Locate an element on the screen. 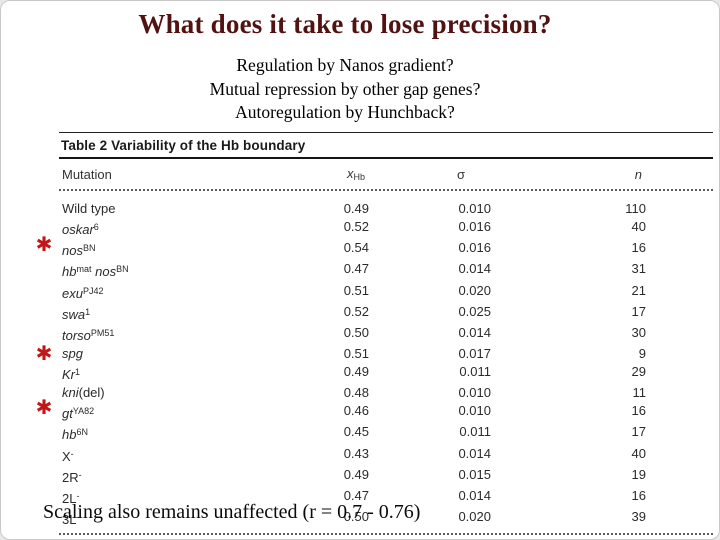 The width and height of the screenshot is (720, 540). n-value: 11 is located at coordinates (639, 393).